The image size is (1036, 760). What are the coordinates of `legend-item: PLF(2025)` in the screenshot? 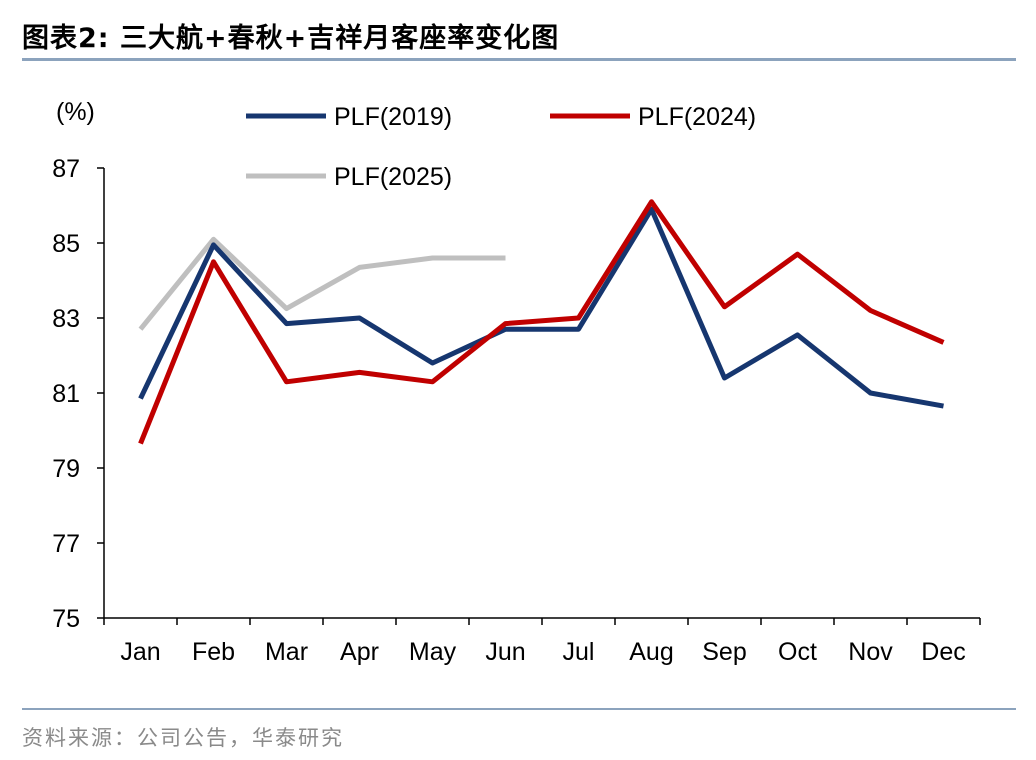 It's located at (349, 177).